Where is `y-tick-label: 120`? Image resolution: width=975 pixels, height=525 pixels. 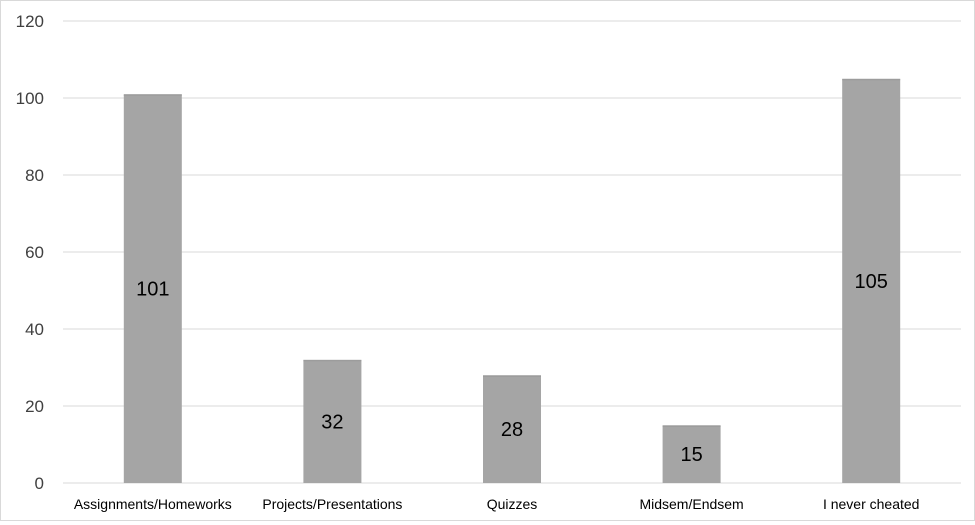 y-tick-label: 120 is located at coordinates (30, 21).